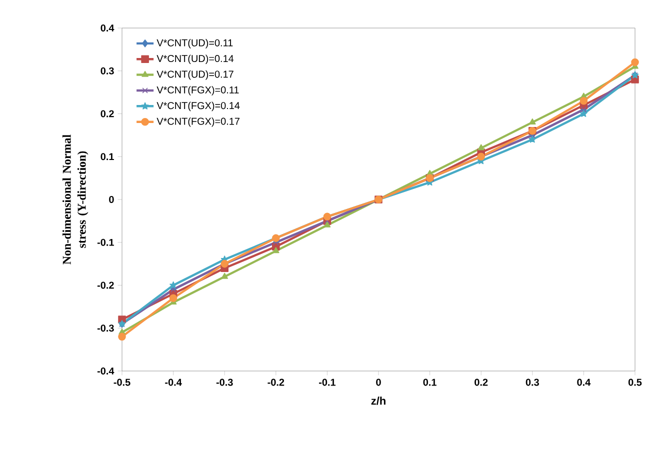 The image size is (671, 476). Describe the element at coordinates (105, 285) in the screenshot. I see `y-tick-label: -0.2` at that location.